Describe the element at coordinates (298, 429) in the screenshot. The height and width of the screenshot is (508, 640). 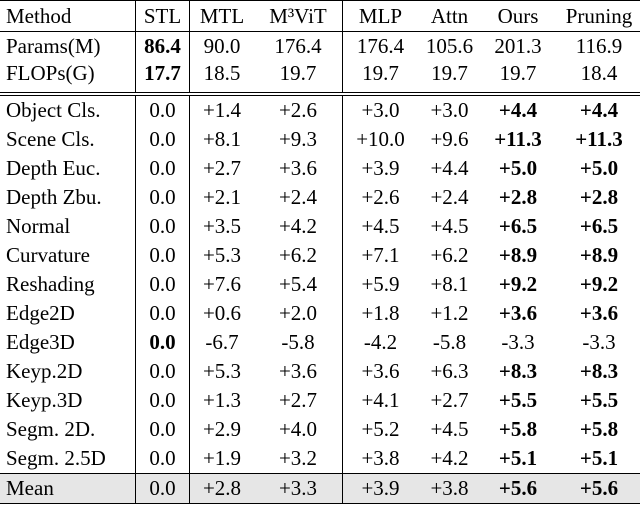
I see `cell-value: +4.0` at that location.